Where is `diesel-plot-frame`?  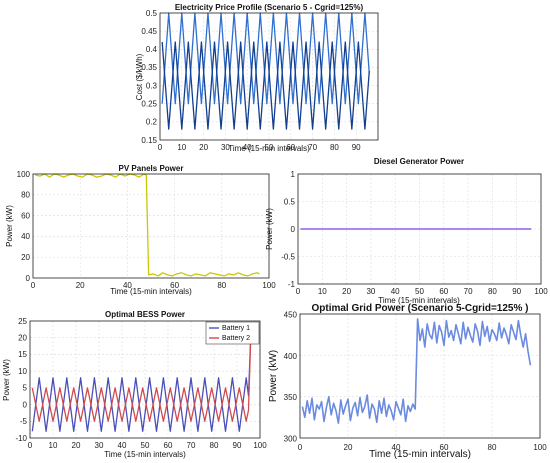 diesel-plot-frame is located at coordinates (419, 229).